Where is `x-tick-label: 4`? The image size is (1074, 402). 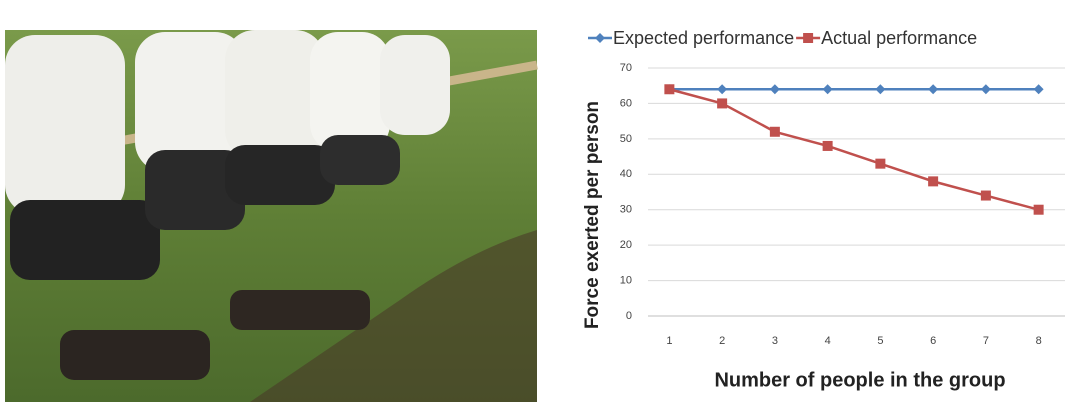 x-tick-label: 4 is located at coordinates (828, 341).